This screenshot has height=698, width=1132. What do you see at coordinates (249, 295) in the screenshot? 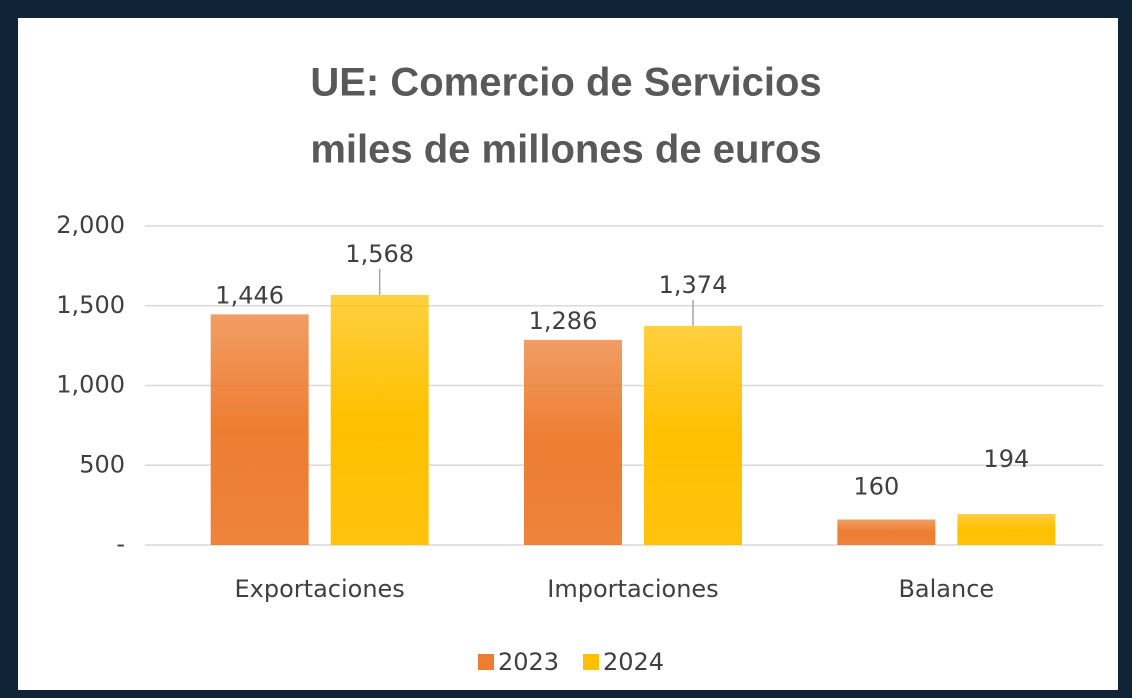
I see `data-label: 1,446` at bounding box center [249, 295].